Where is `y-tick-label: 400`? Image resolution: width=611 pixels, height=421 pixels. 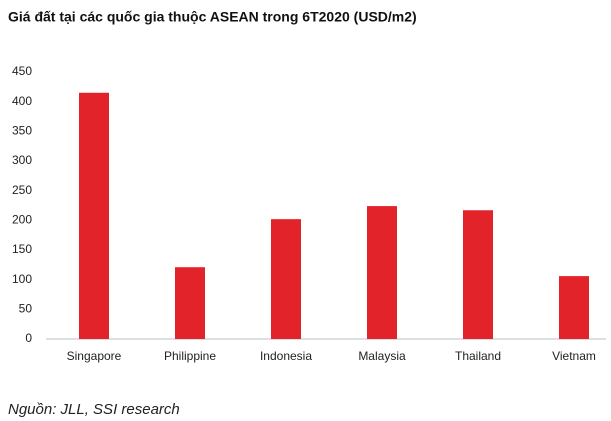 y-tick-label: 400 is located at coordinates (22, 101).